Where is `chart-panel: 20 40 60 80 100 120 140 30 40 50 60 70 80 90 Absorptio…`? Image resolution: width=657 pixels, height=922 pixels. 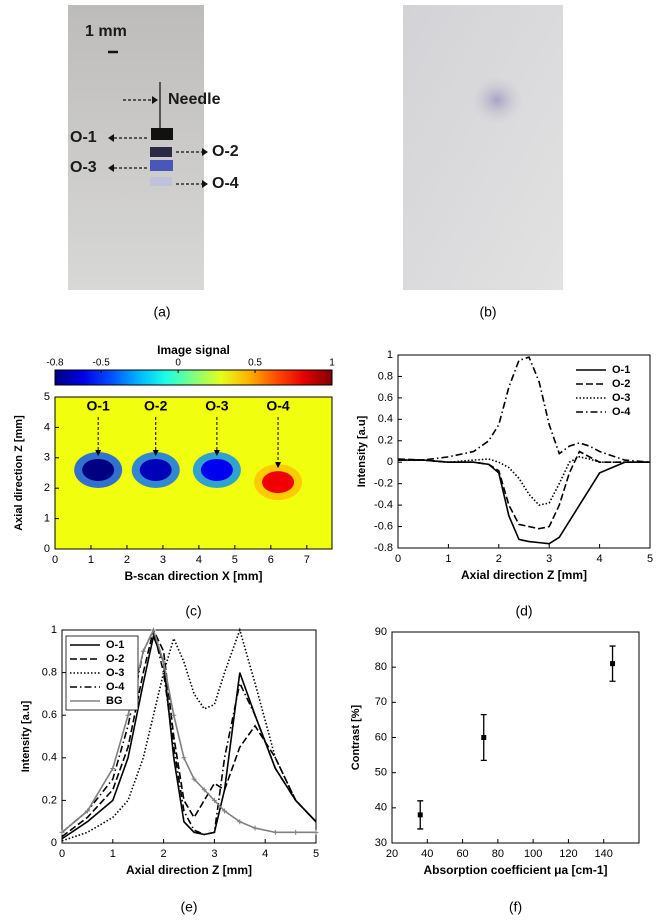 chart-panel: 20 40 60 80 100 120 140 30 40 50 60 70 80 90 Absorptio… is located at coordinates (495, 770).